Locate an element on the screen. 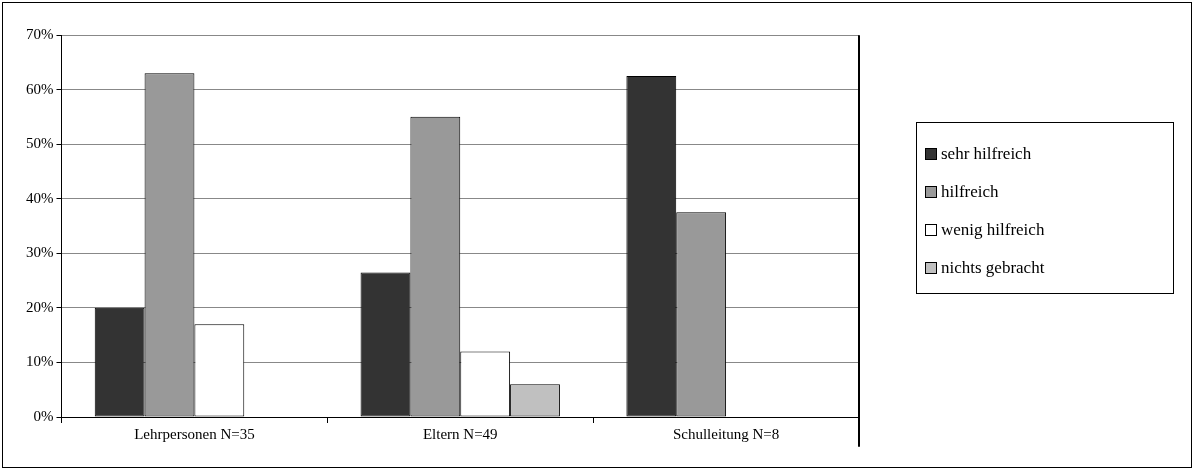  y-tick-label: 50% is located at coordinates (40, 143).